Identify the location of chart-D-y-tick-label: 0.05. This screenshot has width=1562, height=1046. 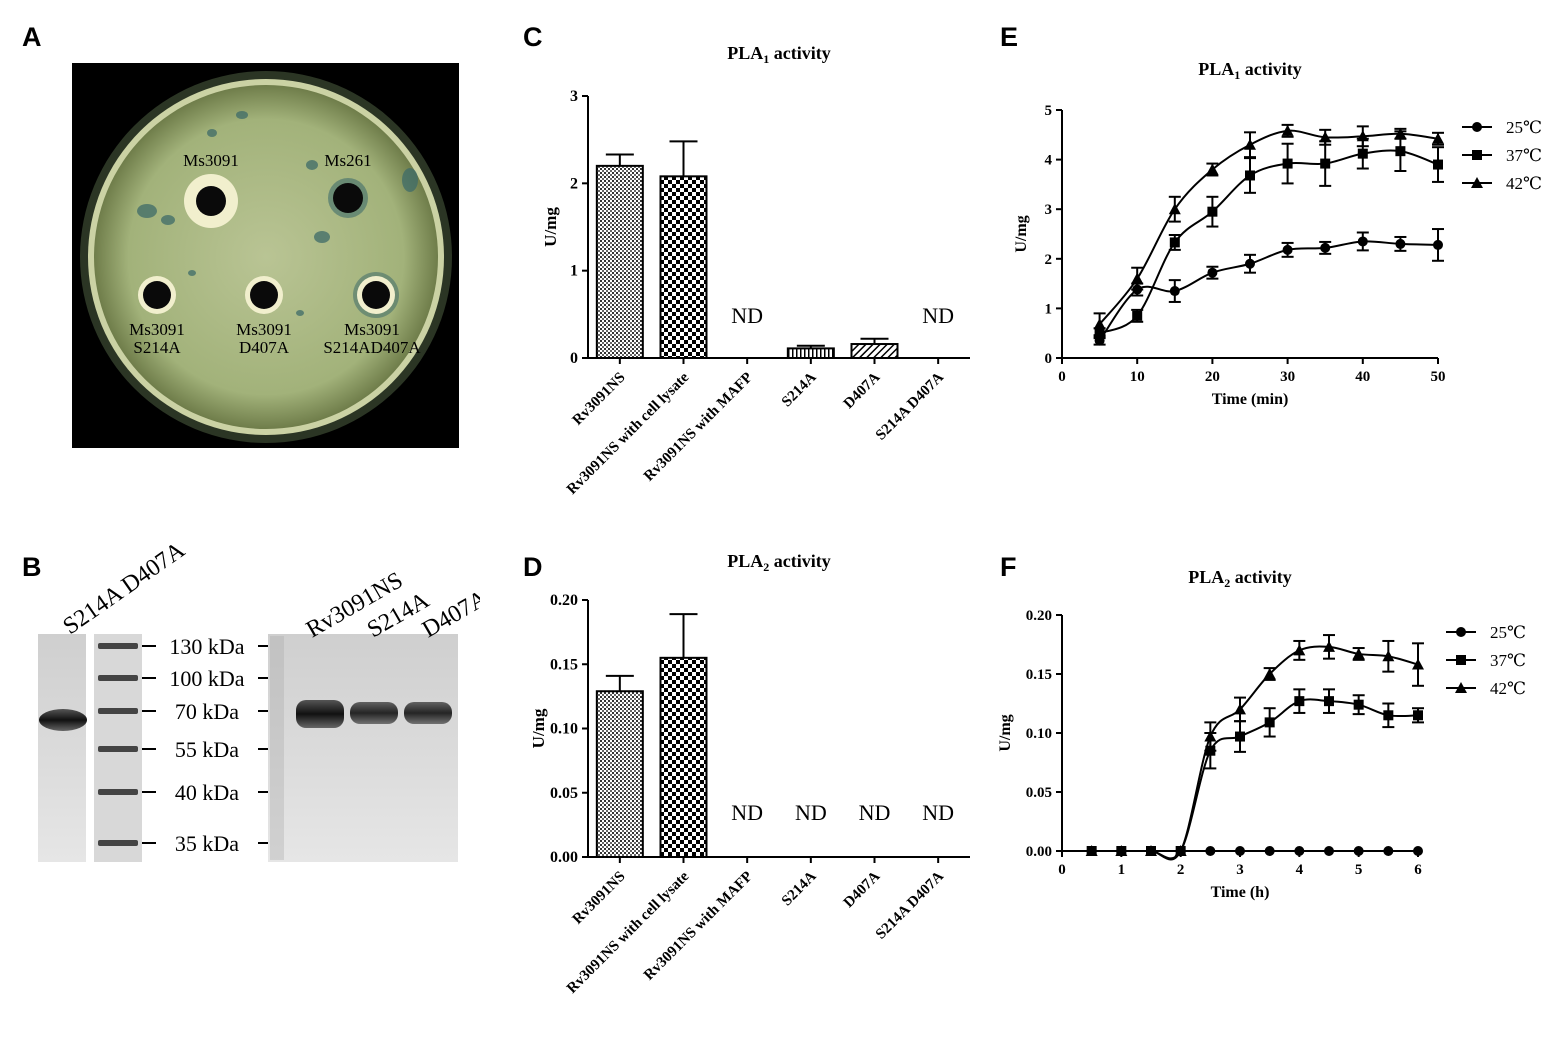
(564, 793).